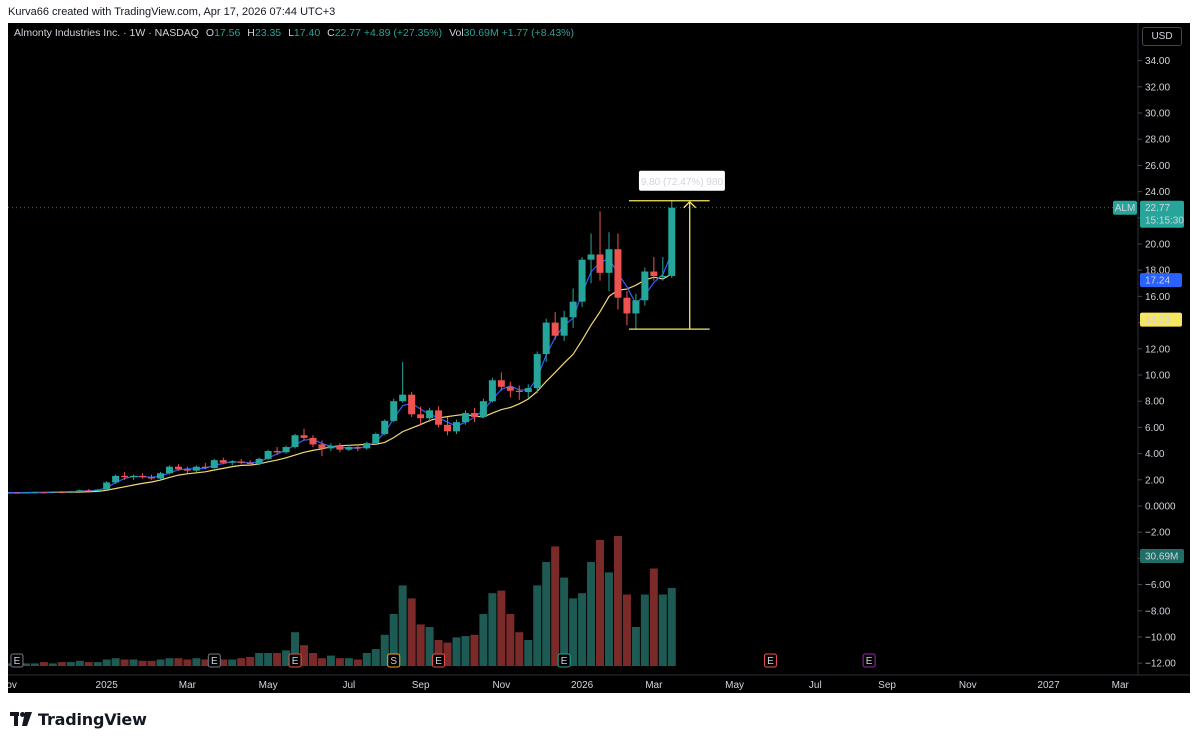 Image resolution: width=1200 pixels, height=743 pixels. I want to click on ma-slow-badge-box, so click(1161, 319).